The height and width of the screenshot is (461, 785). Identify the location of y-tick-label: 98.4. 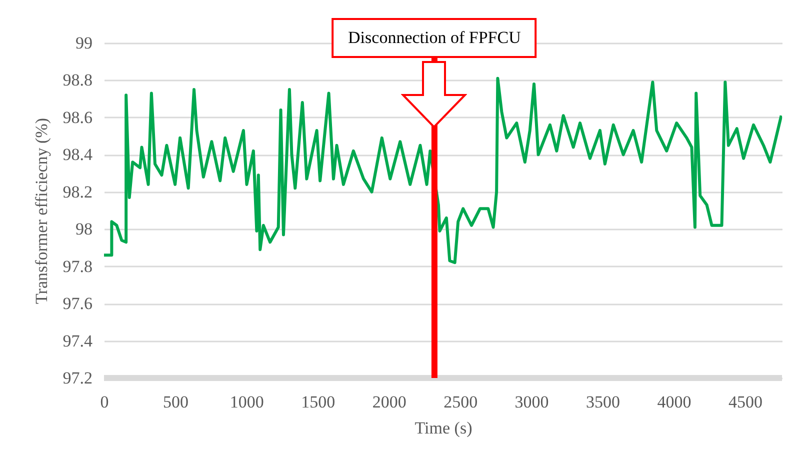
(77, 154).